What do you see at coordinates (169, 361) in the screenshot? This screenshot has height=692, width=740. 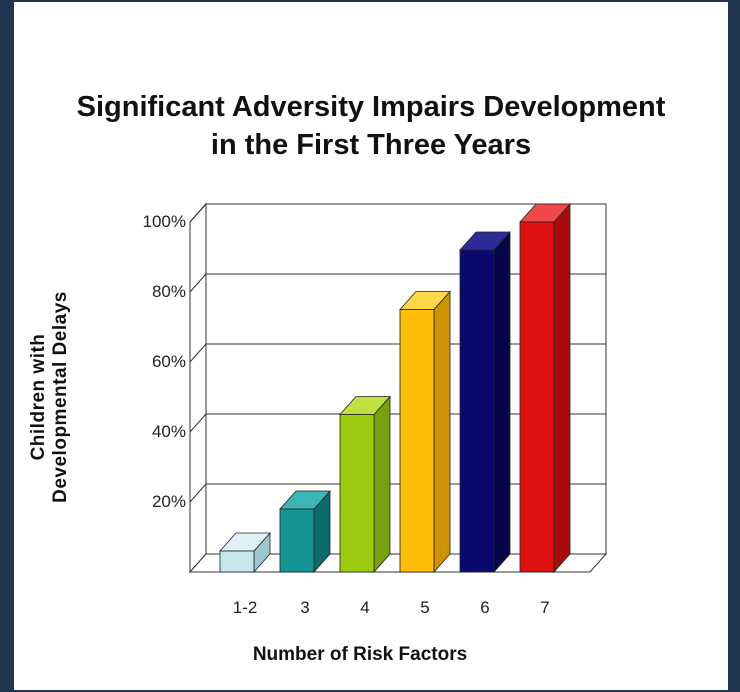 I see `y-tick-label: 60%` at bounding box center [169, 361].